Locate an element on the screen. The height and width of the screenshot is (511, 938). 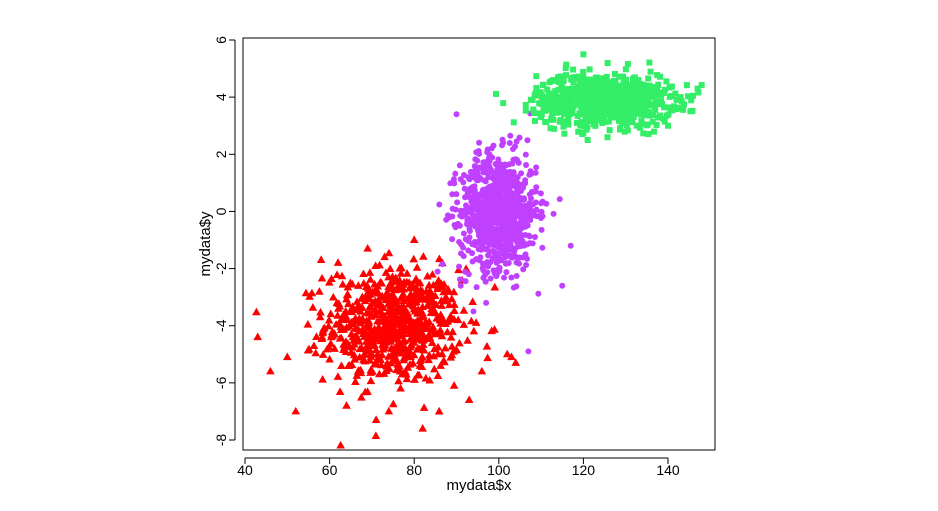
y-tick-label: -4 is located at coordinates (221, 325).